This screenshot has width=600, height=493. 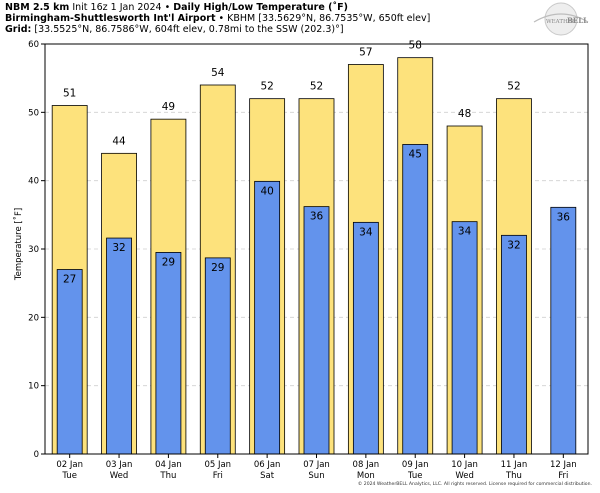 What do you see at coordinates (366, 232) in the screenshot?
I see `low-label-08-Jan: 34` at bounding box center [366, 232].